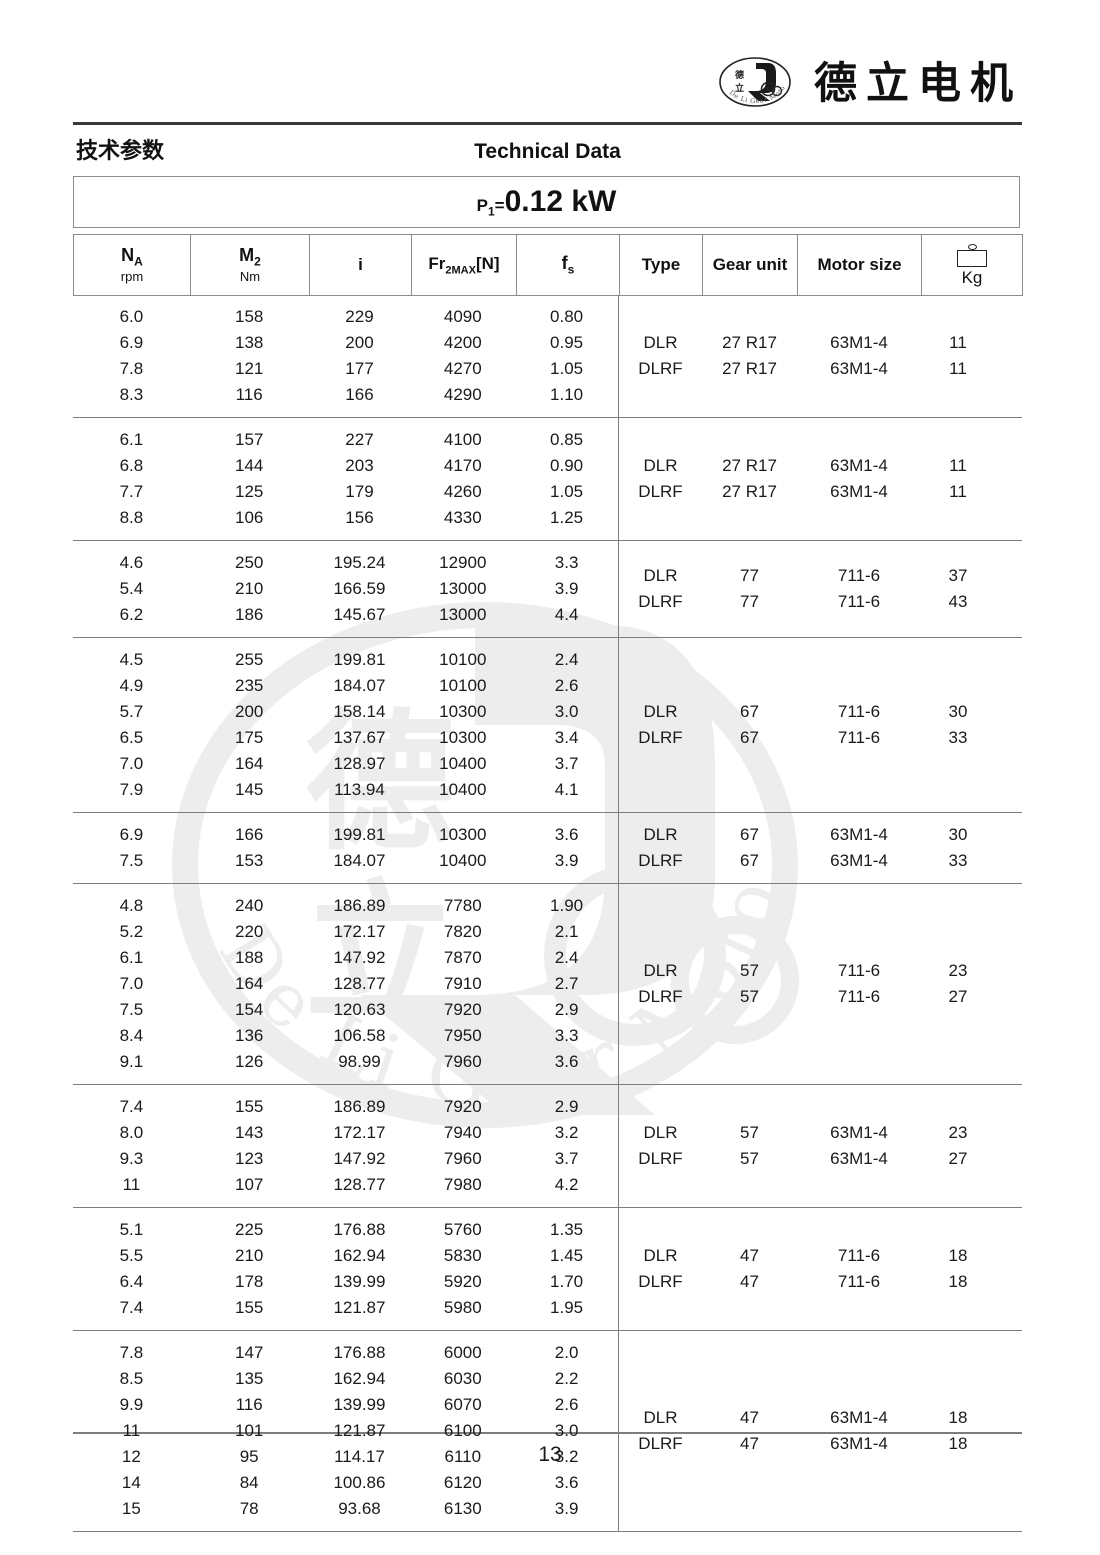  I want to click on table-header-row: NA rpm M2 Nm i Fr2MAX[N] fs, so click(548, 265).